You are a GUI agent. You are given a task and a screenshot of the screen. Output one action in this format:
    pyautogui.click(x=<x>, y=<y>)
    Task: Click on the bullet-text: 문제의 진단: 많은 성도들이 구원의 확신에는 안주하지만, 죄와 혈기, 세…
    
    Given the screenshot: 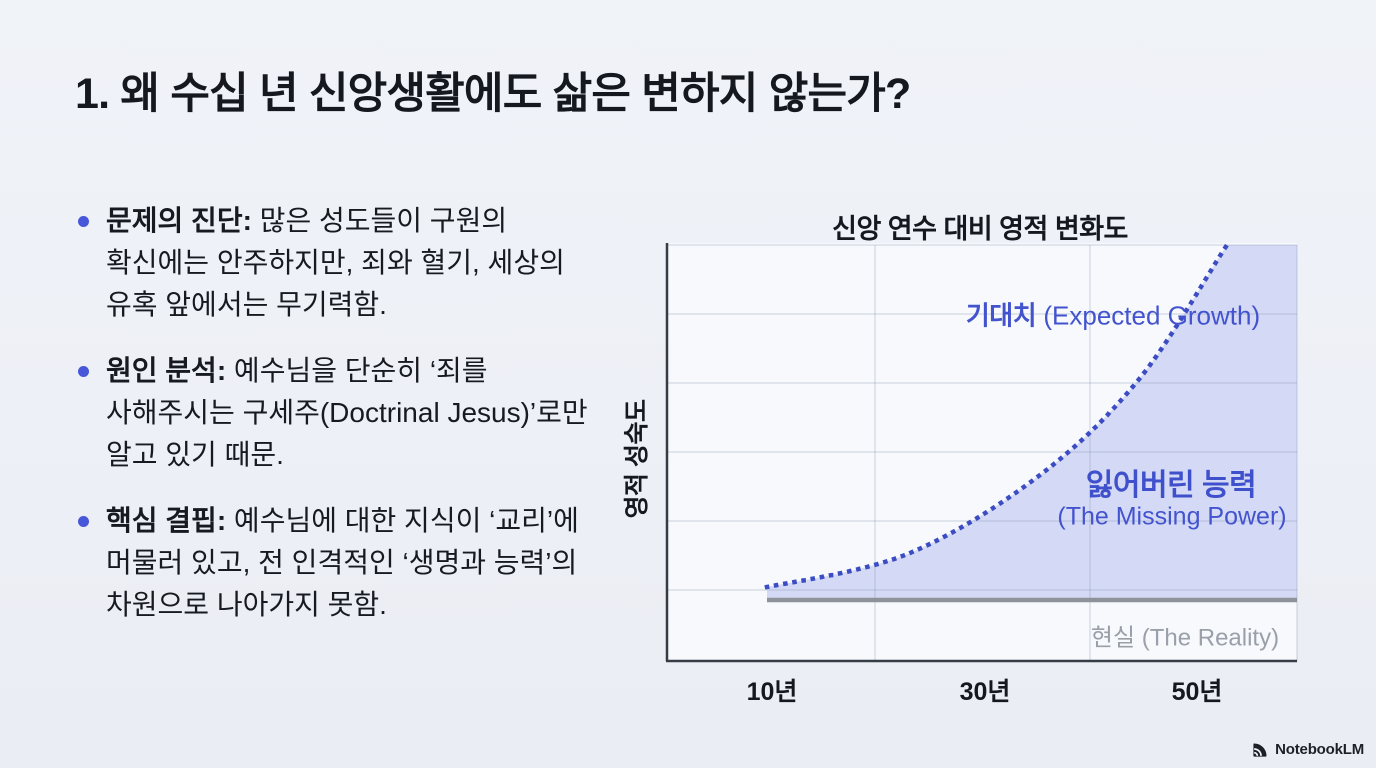 What is the action you would take?
    pyautogui.click(x=348, y=263)
    